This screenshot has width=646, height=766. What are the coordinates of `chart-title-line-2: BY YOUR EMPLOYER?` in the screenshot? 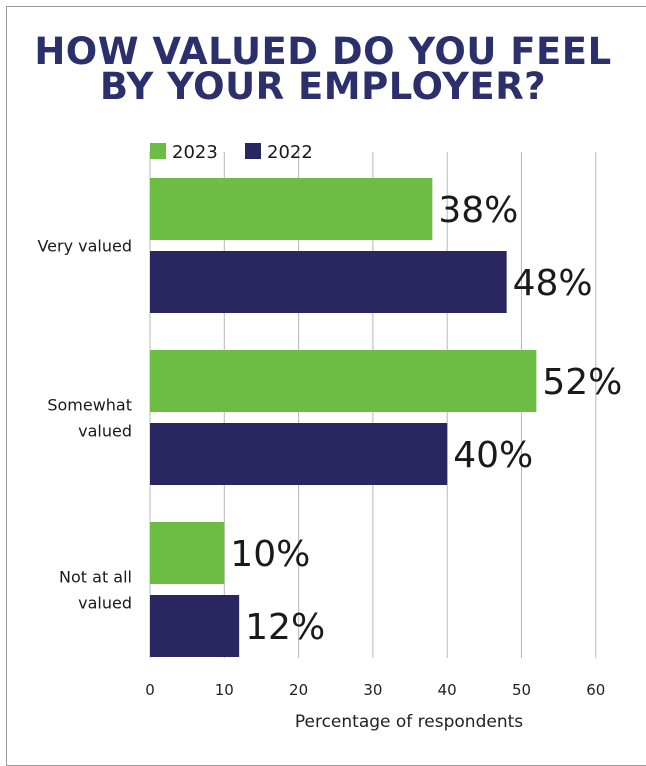 It's located at (323, 86).